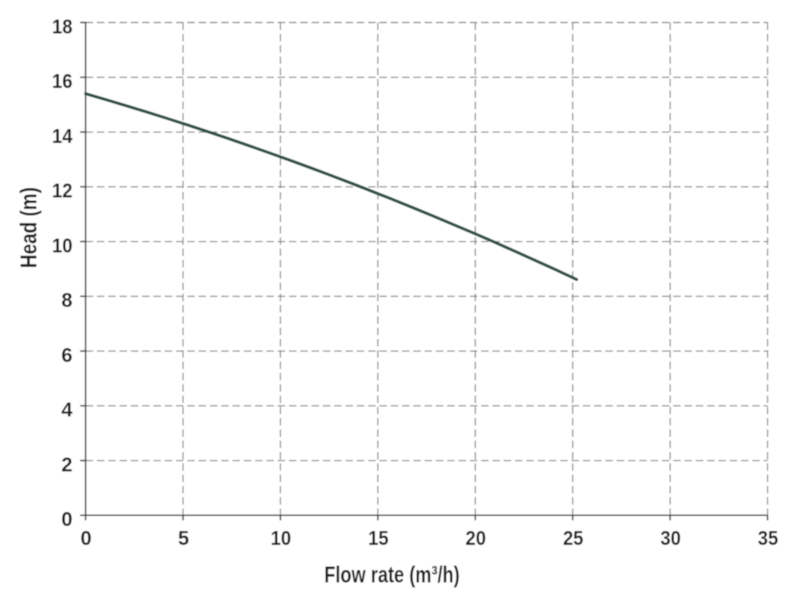  I want to click on svg-text: 14, so click(62, 137).